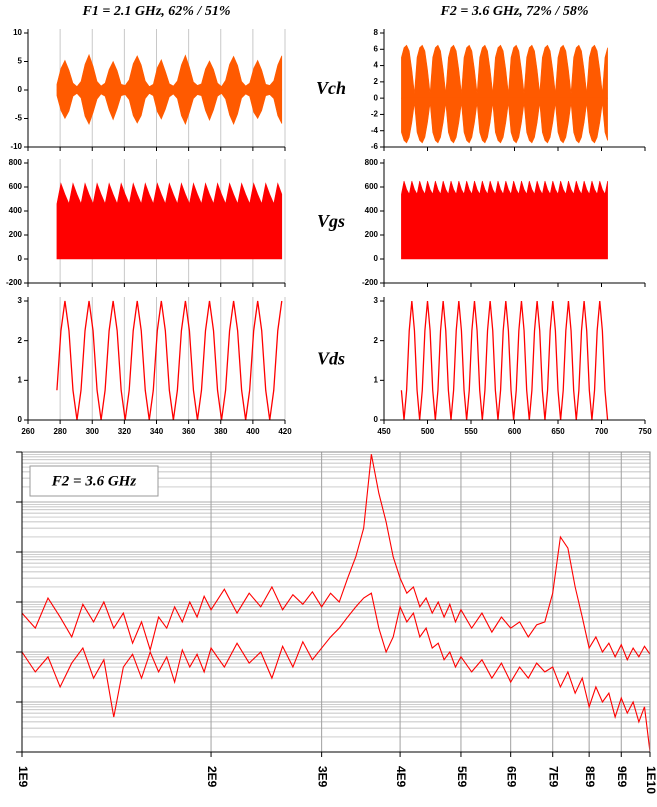 Image resolution: width=657 pixels, height=807 pixels. What do you see at coordinates (428, 431) in the screenshot?
I see `x-tick-label: 500` at bounding box center [428, 431].